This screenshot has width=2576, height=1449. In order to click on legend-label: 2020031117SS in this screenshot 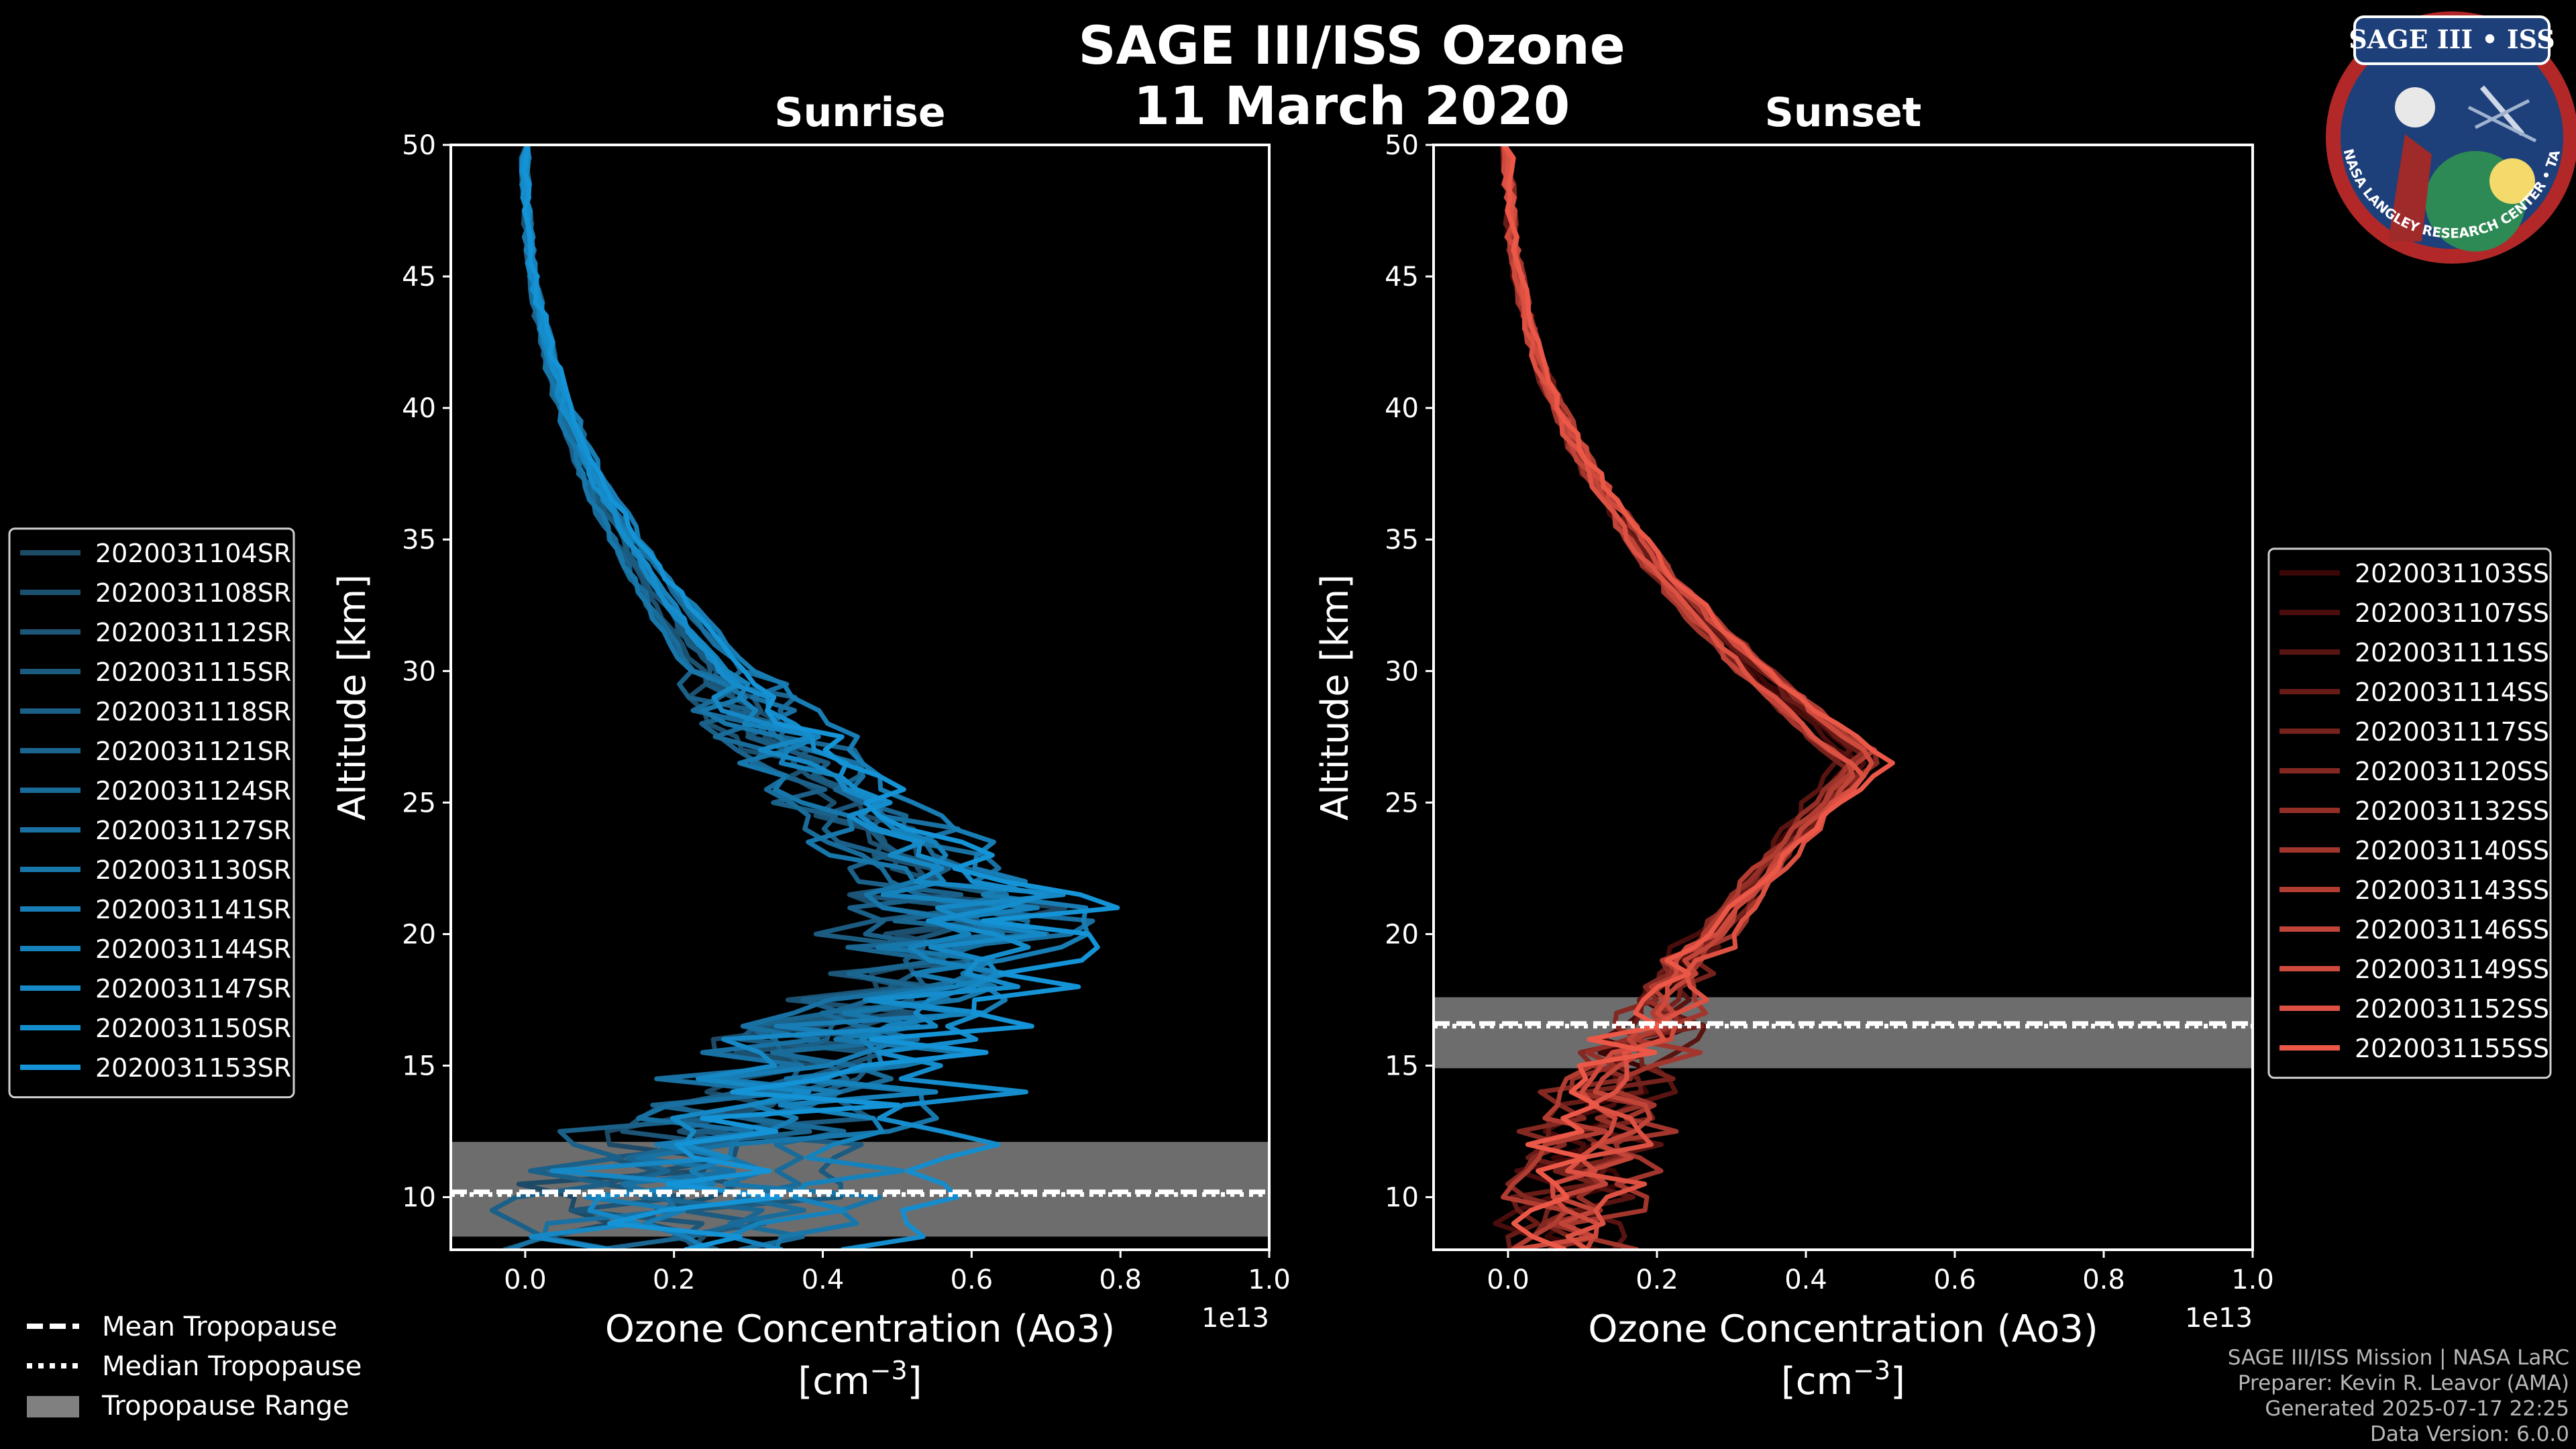, I will do `click(2452, 732)`.